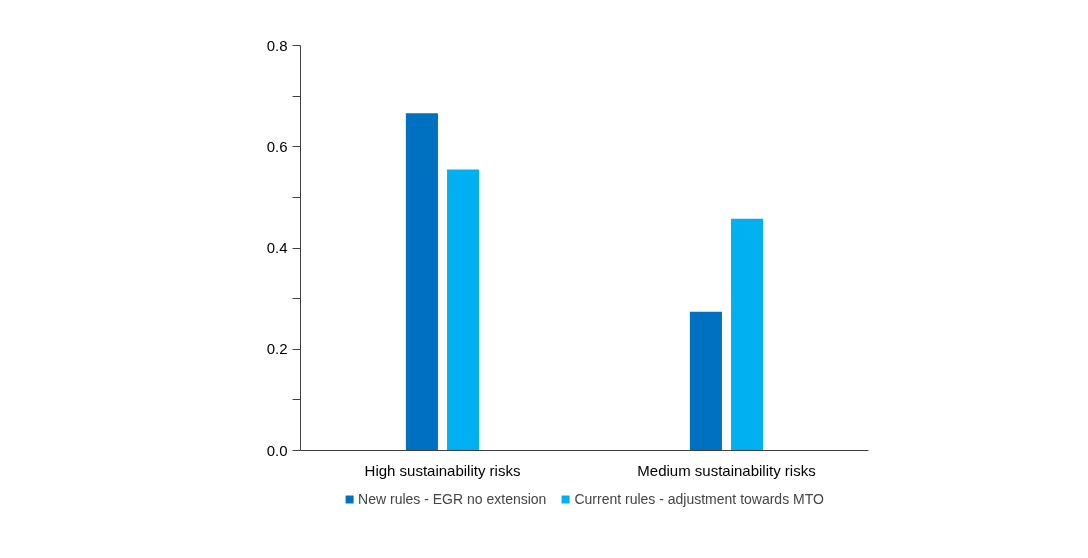 The width and height of the screenshot is (1088, 558). Describe the element at coordinates (277, 450) in the screenshot. I see `y-tick-label: 0.0` at that location.